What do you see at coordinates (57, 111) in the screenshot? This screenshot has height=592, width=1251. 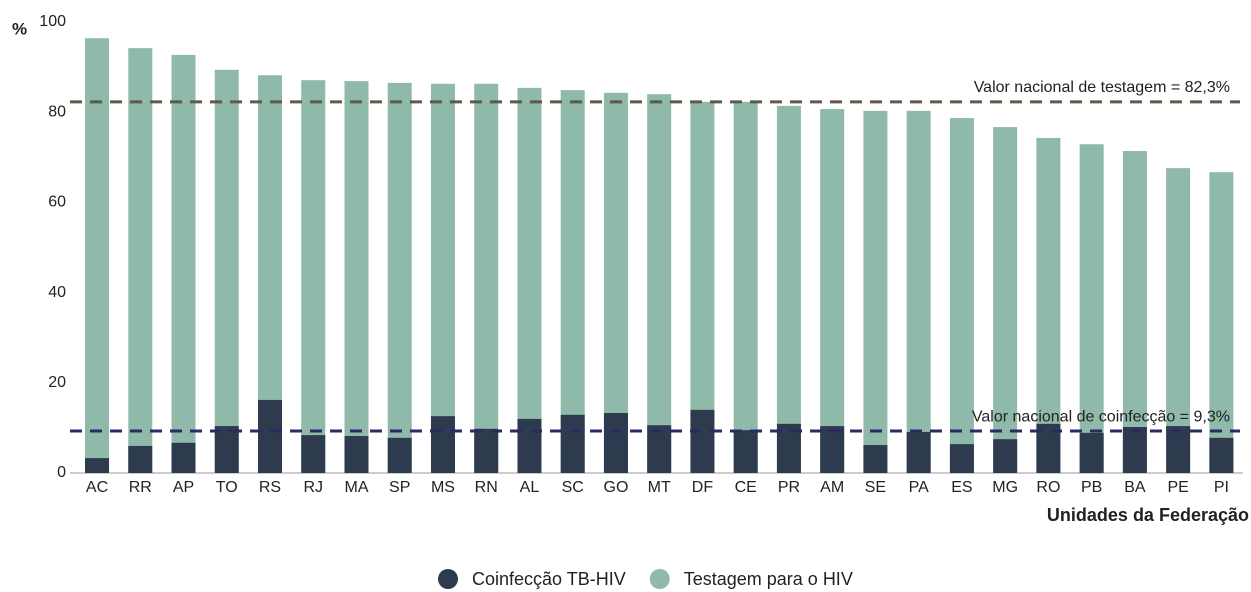 I see `y-tick-label: 80` at bounding box center [57, 111].